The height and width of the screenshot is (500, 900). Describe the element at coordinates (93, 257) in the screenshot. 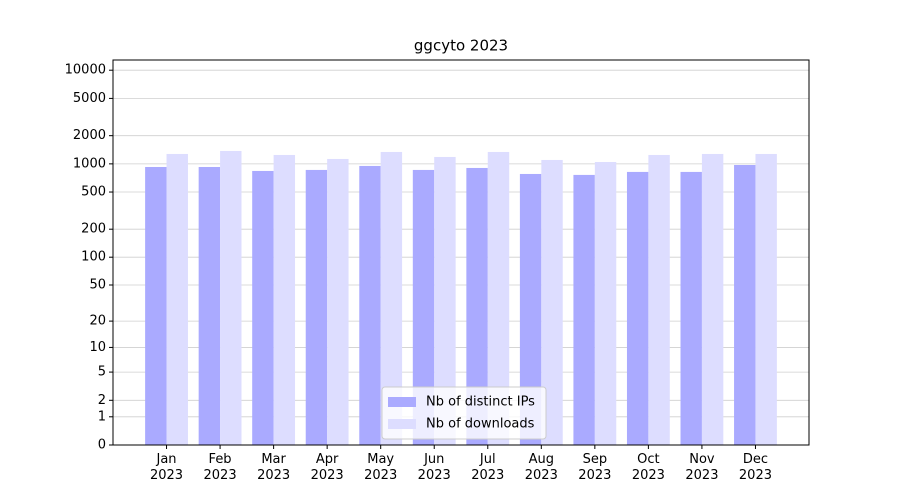

I see `y-tick-label: 100` at that location.